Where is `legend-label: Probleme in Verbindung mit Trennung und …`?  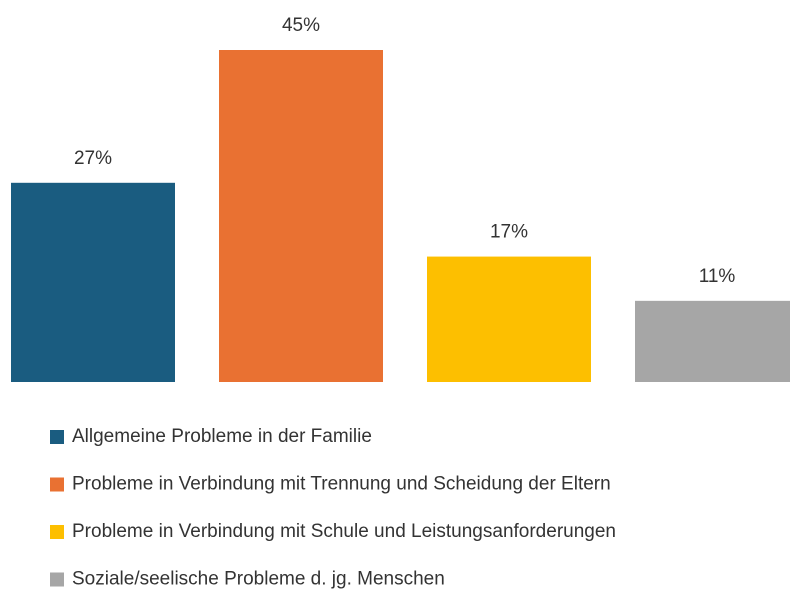
legend-label: Probleme in Verbindung mit Trennung und … is located at coordinates (341, 484).